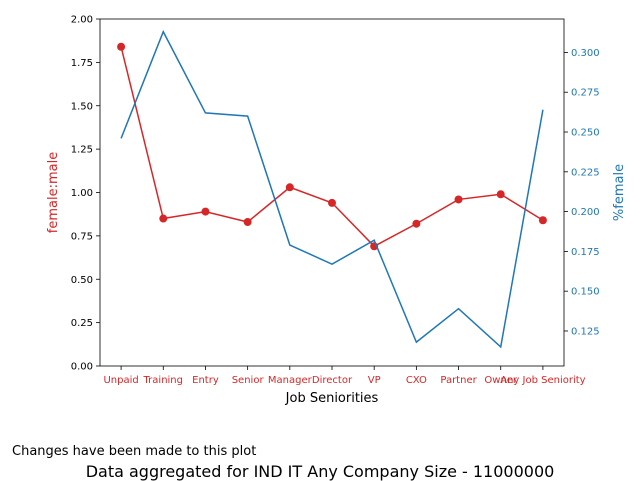  I want to click on left-axis: 0.00 0.25 0.50 0.75 1.00 1.25 1.50 1.75 2.00, so click(85, 194).